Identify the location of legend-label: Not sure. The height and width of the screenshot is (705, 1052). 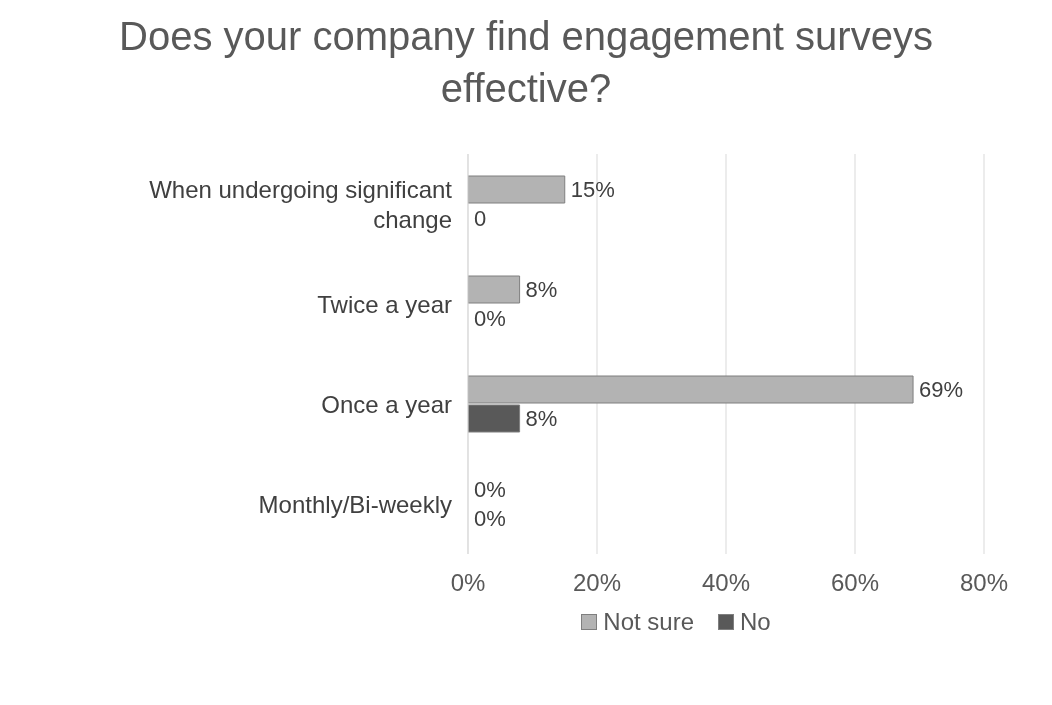
(648, 622).